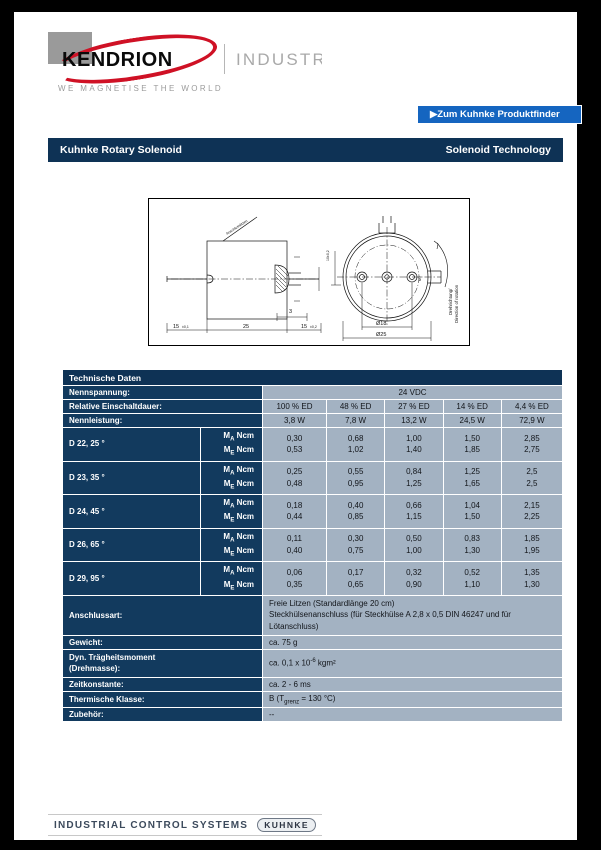 The width and height of the screenshot is (601, 850). I want to click on torque-value-cell: 0,32 0,90, so click(414, 578).